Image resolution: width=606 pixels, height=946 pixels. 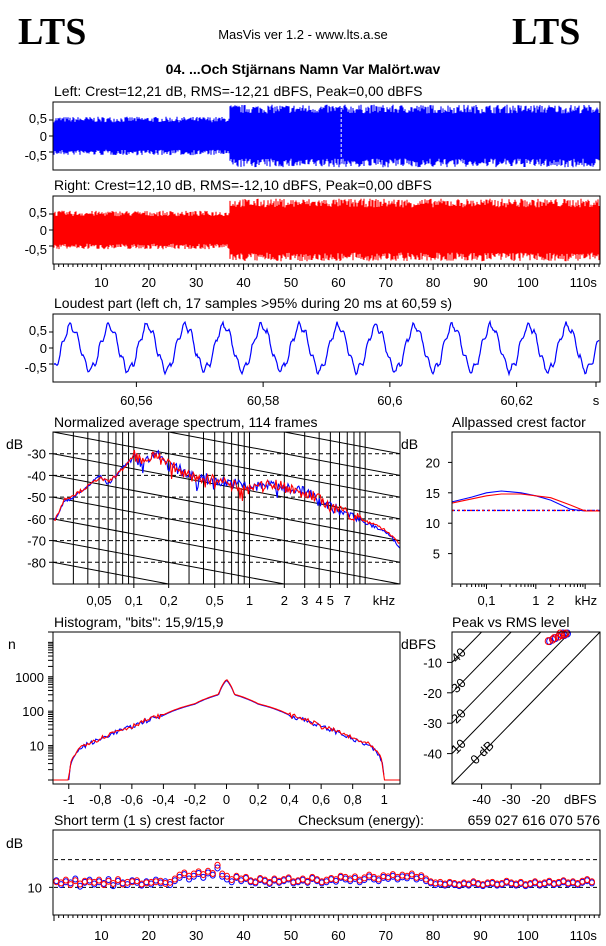 I want to click on peak-rms-ytick-label: -30, so click(x=432, y=723).